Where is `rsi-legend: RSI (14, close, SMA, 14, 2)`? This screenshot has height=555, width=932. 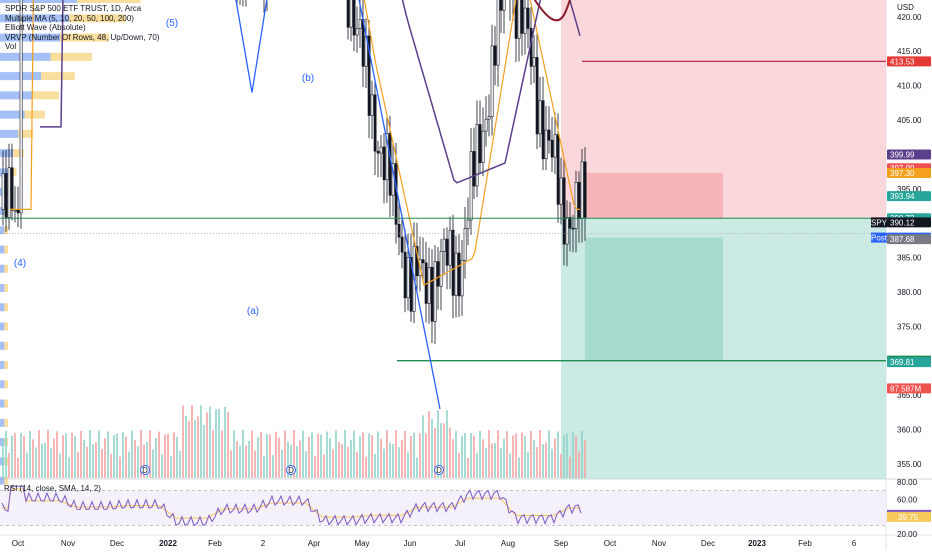
rsi-legend: RSI (14, close, SMA, 14, 2) is located at coordinates (52, 488).